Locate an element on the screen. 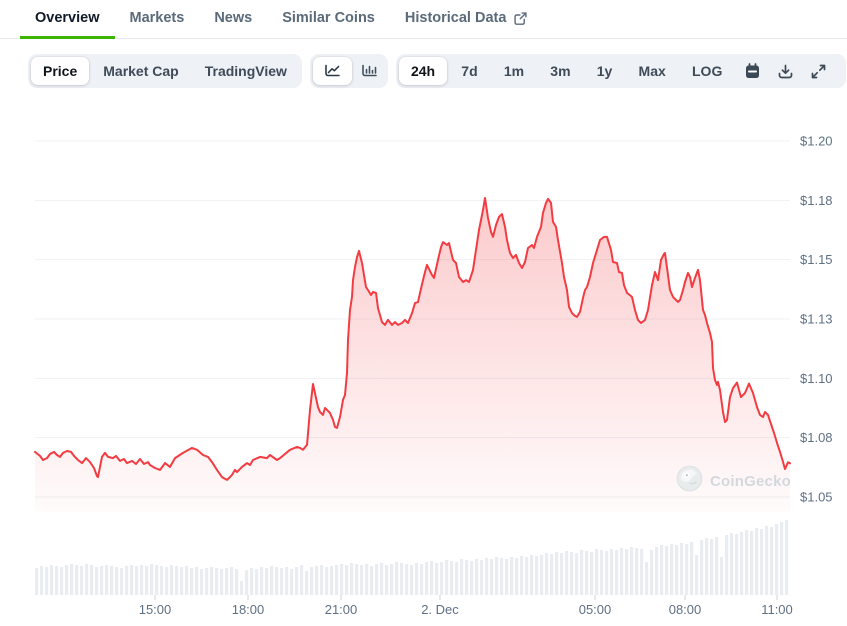 The image size is (847, 626). calendar-icon is located at coordinates (752, 71).